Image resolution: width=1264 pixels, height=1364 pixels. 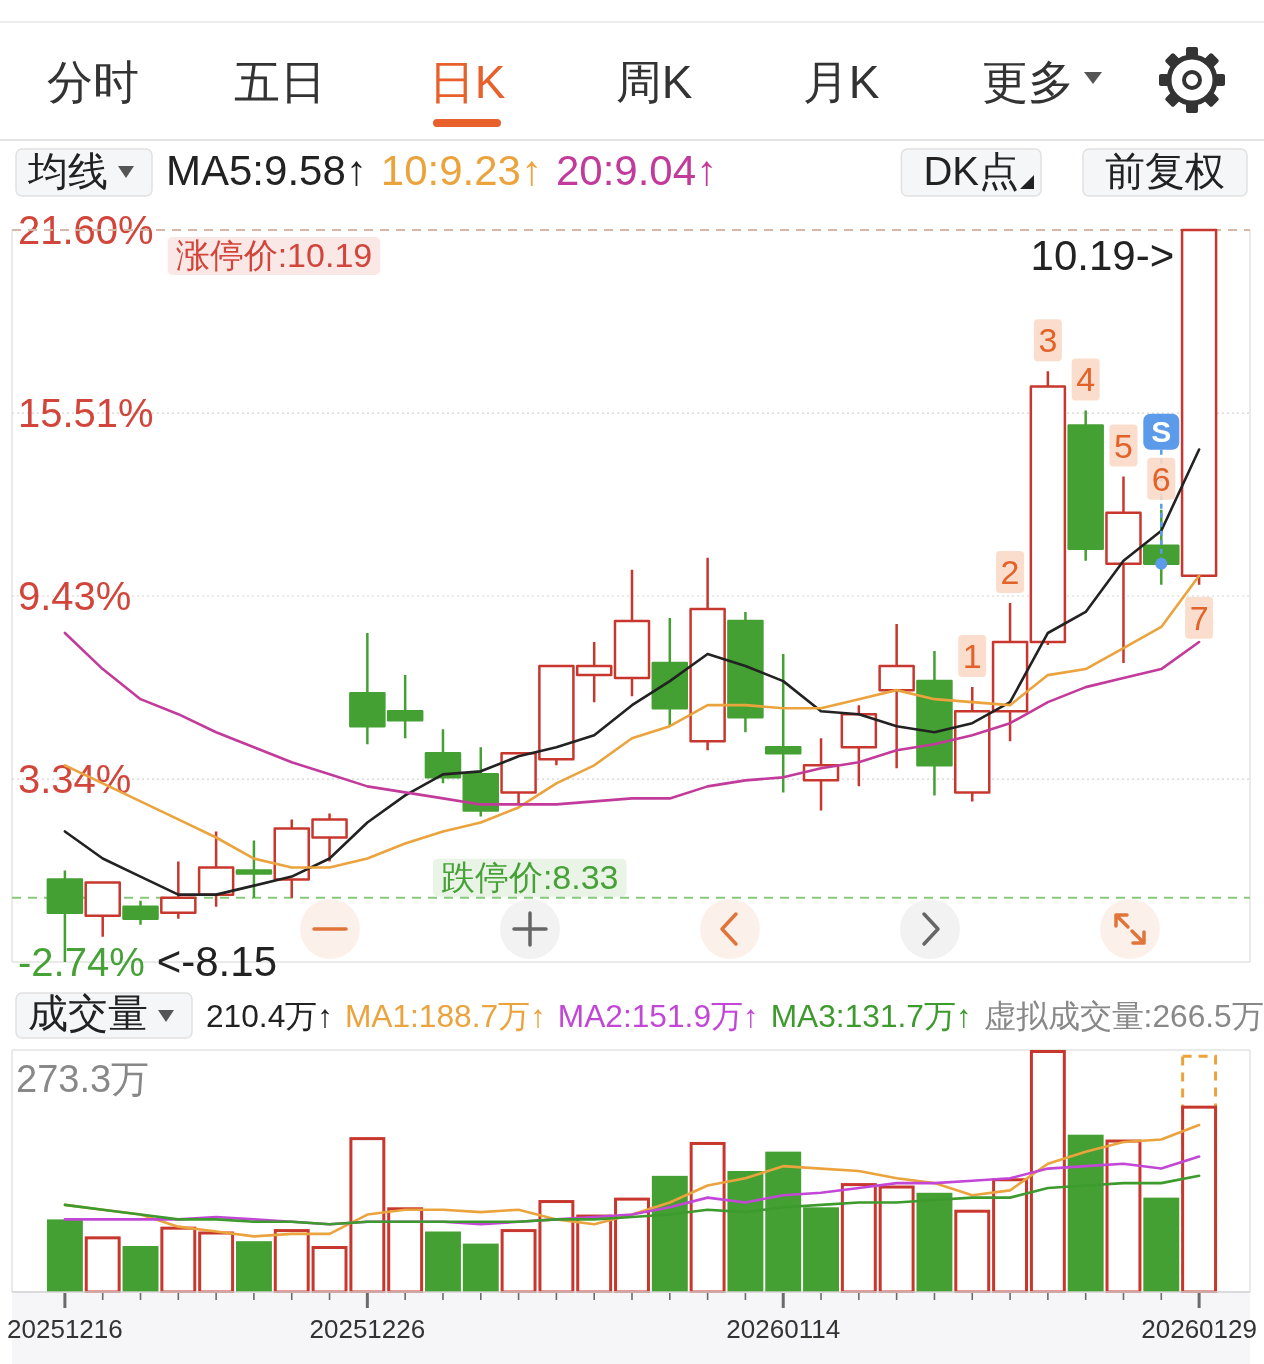 I want to click on x-tick-label: 20260129, so click(x=1199, y=1329).